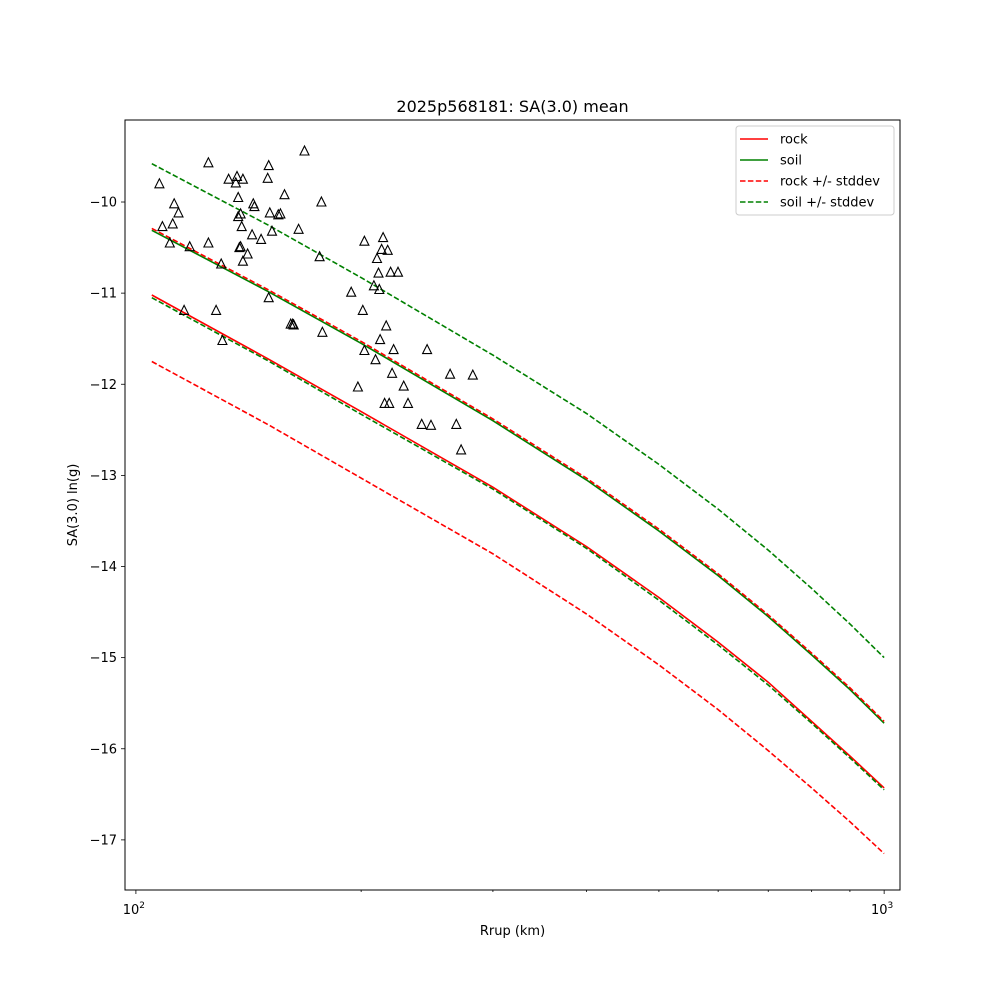 This screenshot has height=1004, width=1000. Describe the element at coordinates (73, 505) in the screenshot. I see `y-axis-label: SA(3.0) ln(g)` at that location.